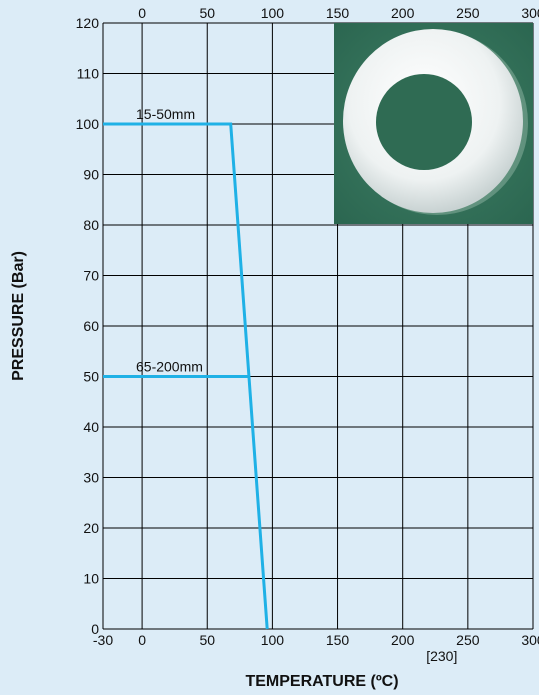 The height and width of the screenshot is (695, 539). Describe the element at coordinates (338, 13) in the screenshot. I see `x-tick-label-top: 150` at that location.